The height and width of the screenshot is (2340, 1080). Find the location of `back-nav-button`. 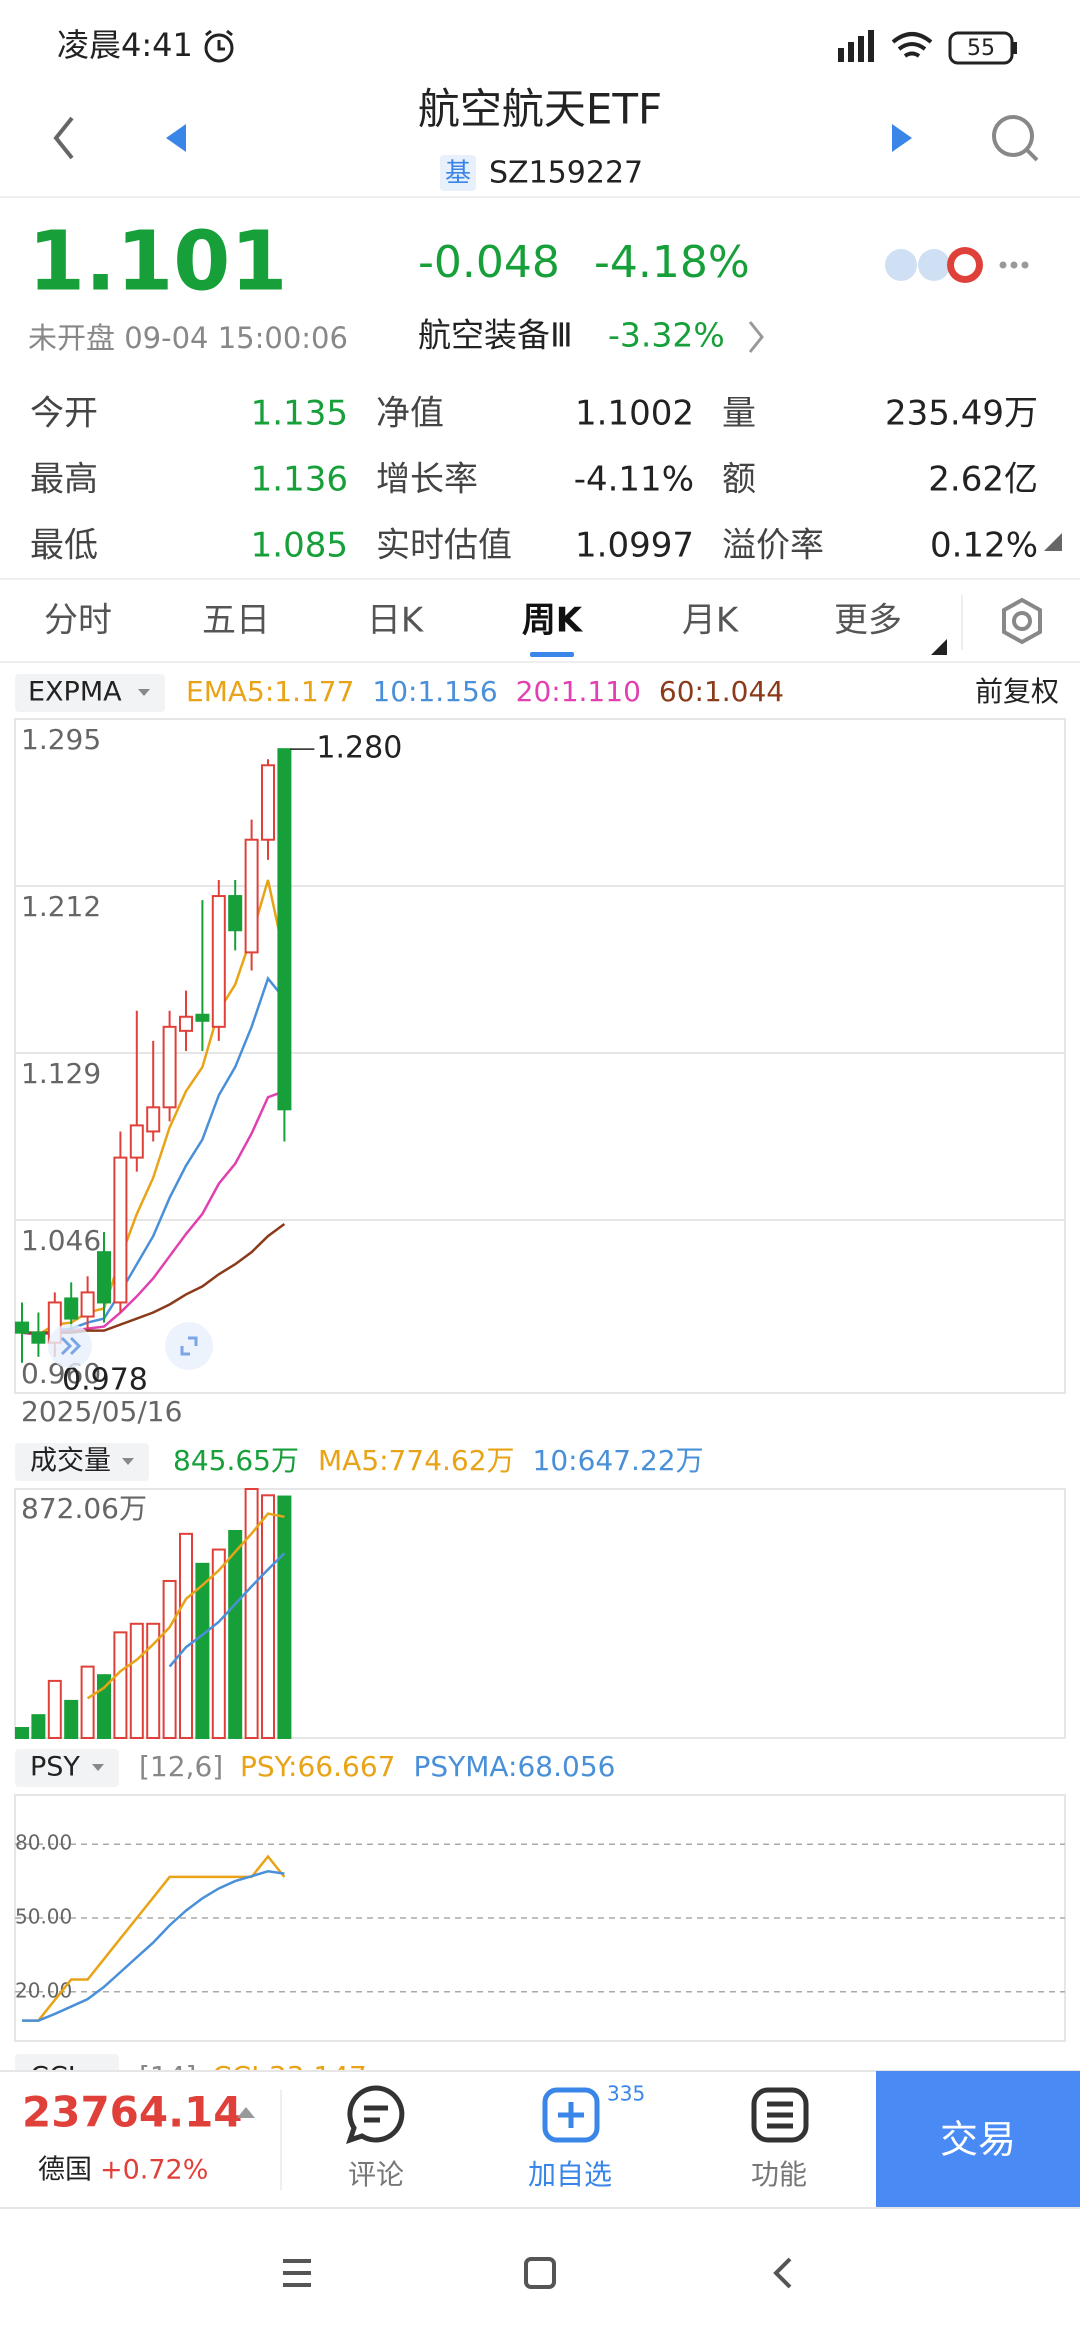

back-nav-button is located at coordinates (782, 2273).